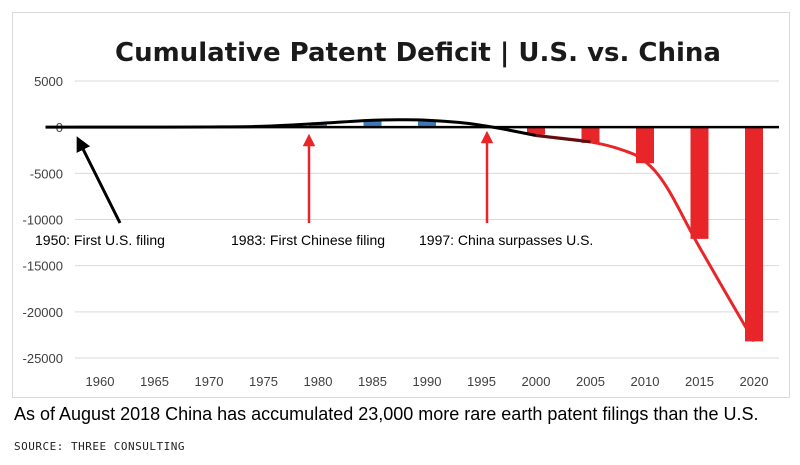 The width and height of the screenshot is (800, 465). Describe the element at coordinates (506, 240) in the screenshot. I see `annotation-1997: 1997: China surpasses U.S.` at that location.